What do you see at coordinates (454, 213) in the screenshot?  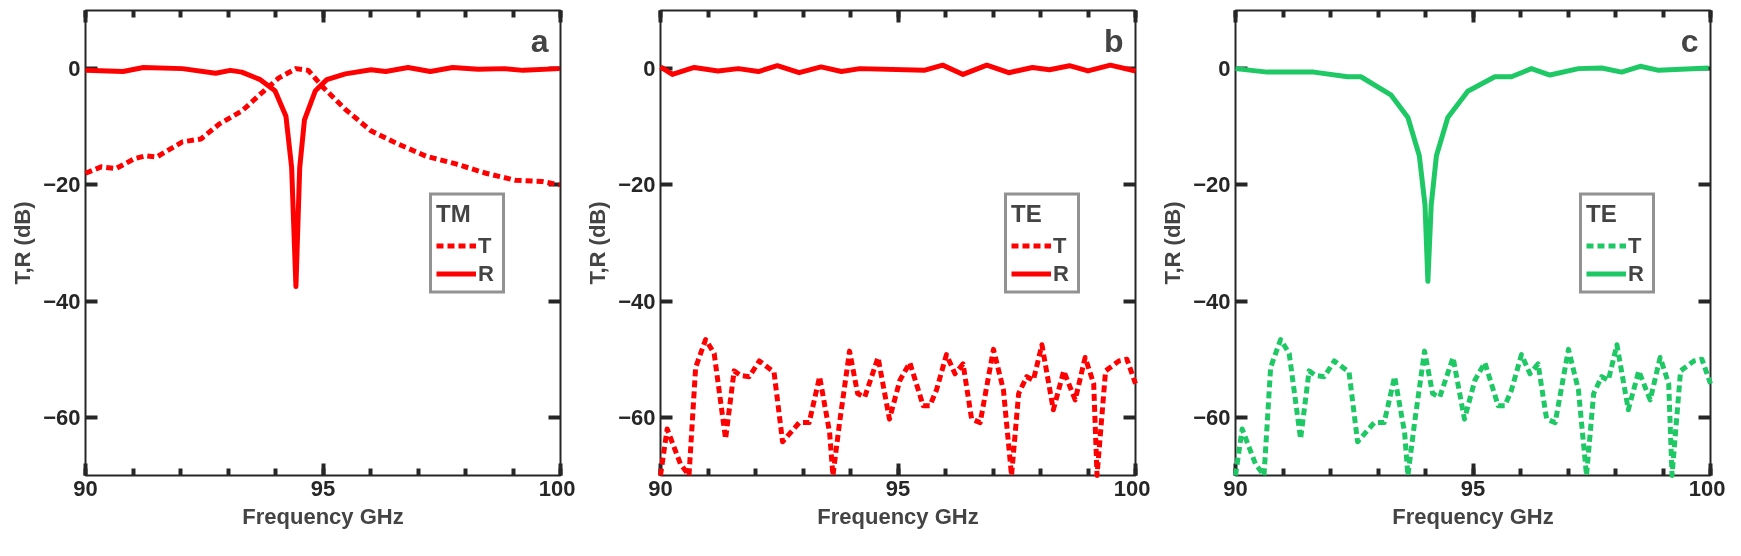 I see `legend-title: TM` at bounding box center [454, 213].